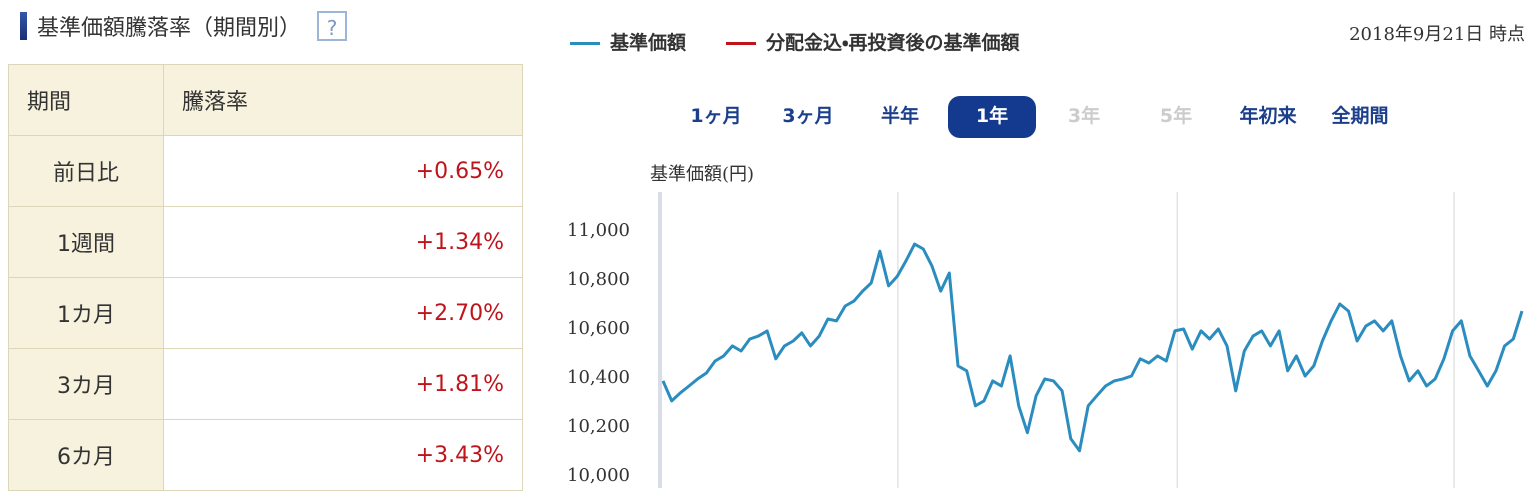 The image size is (1537, 498). Describe the element at coordinates (343, 313) in the screenshot. I see `return-value: +2.70%` at that location.